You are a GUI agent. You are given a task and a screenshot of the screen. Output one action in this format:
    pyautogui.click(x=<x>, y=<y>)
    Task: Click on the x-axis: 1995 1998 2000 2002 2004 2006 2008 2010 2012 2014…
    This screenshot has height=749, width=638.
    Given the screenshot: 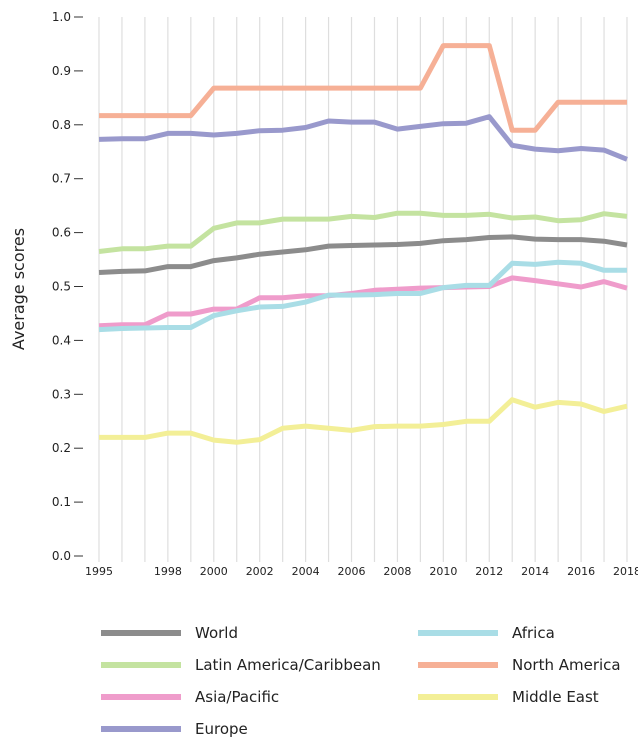 What is the action you would take?
    pyautogui.click(x=361, y=571)
    